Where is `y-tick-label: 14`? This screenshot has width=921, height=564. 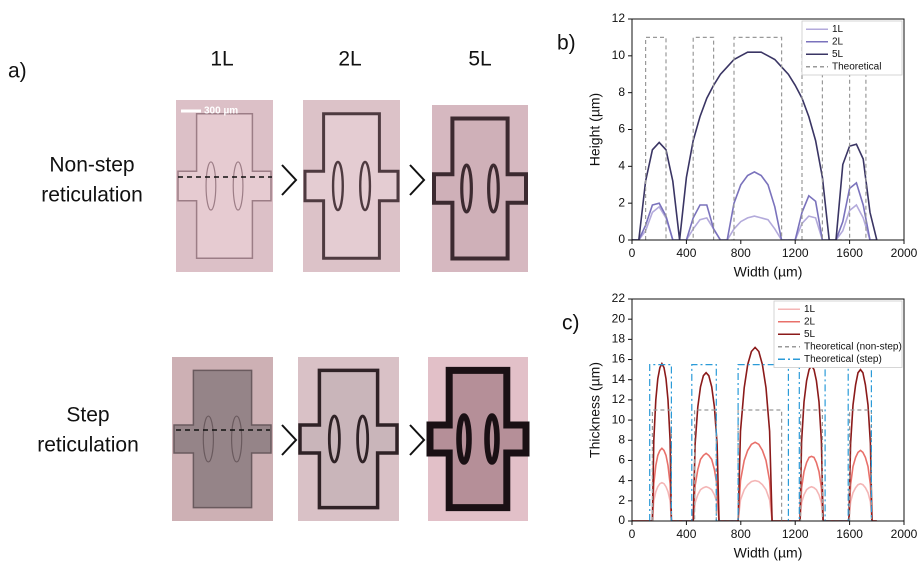 y-tick-label: 14 is located at coordinates (619, 379).